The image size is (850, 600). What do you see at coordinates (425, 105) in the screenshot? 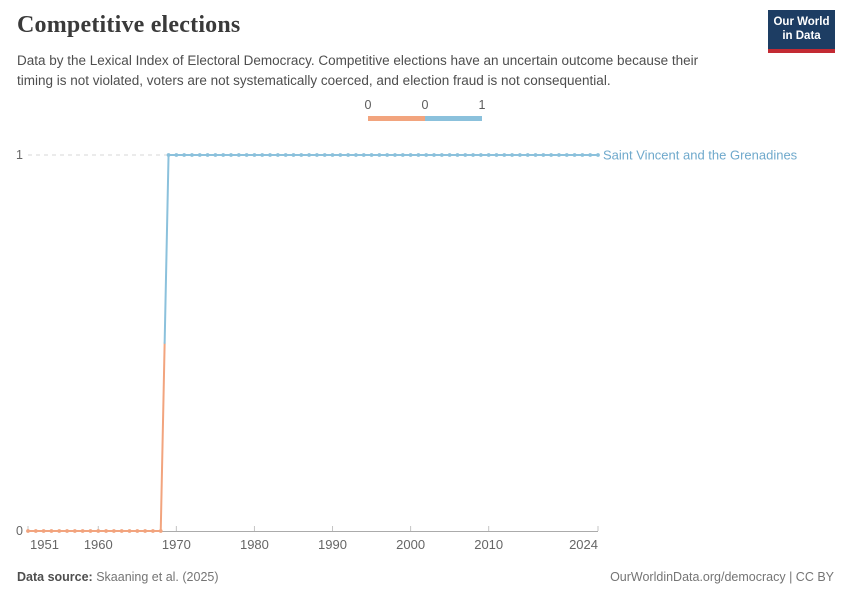
I see `legend-tick-label: 0` at bounding box center [425, 105].